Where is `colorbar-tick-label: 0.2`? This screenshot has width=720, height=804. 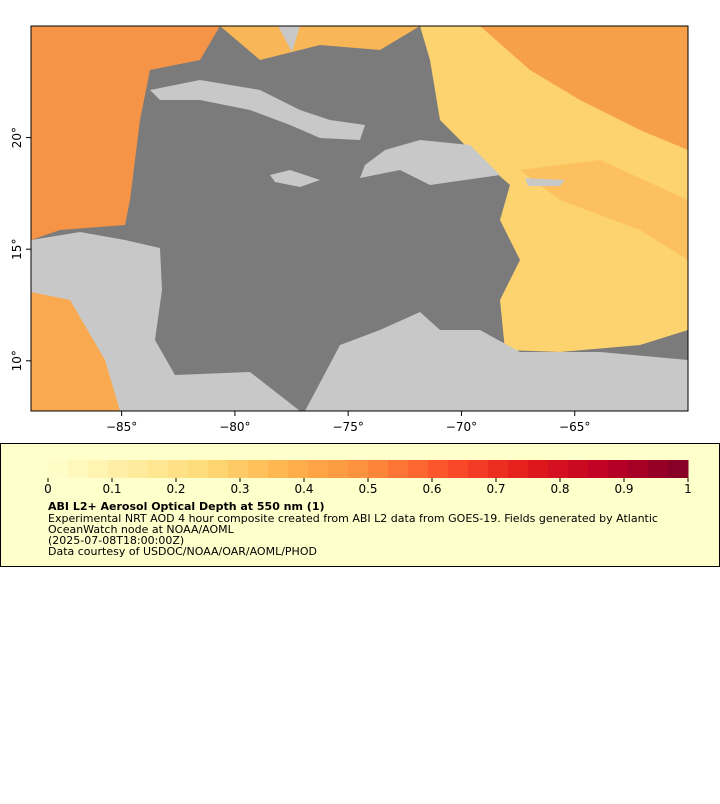 colorbar-tick-label: 0.2 is located at coordinates (175, 489).